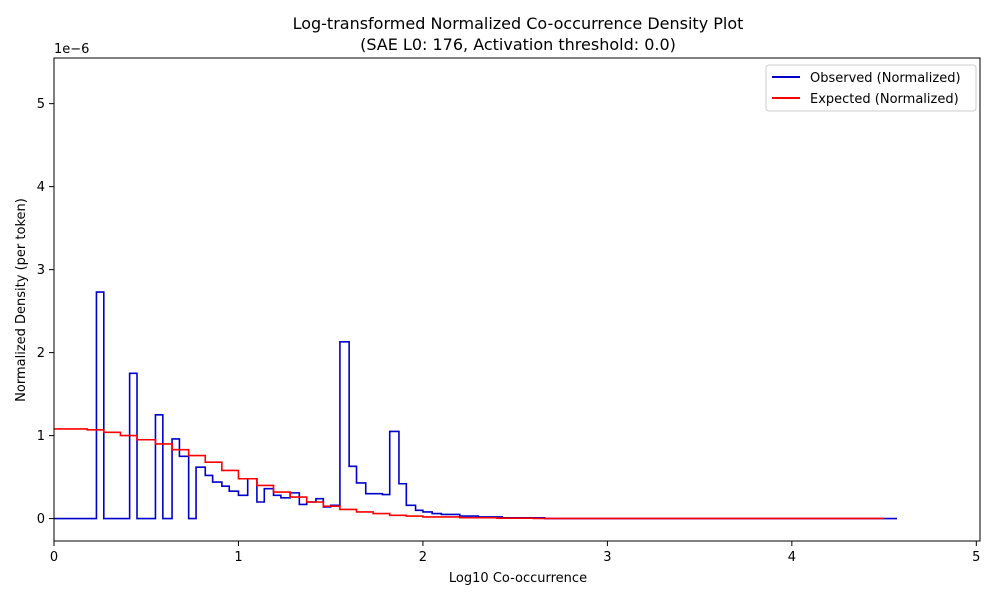  I want to click on y-offset-label: 1e−6, so click(71, 49).